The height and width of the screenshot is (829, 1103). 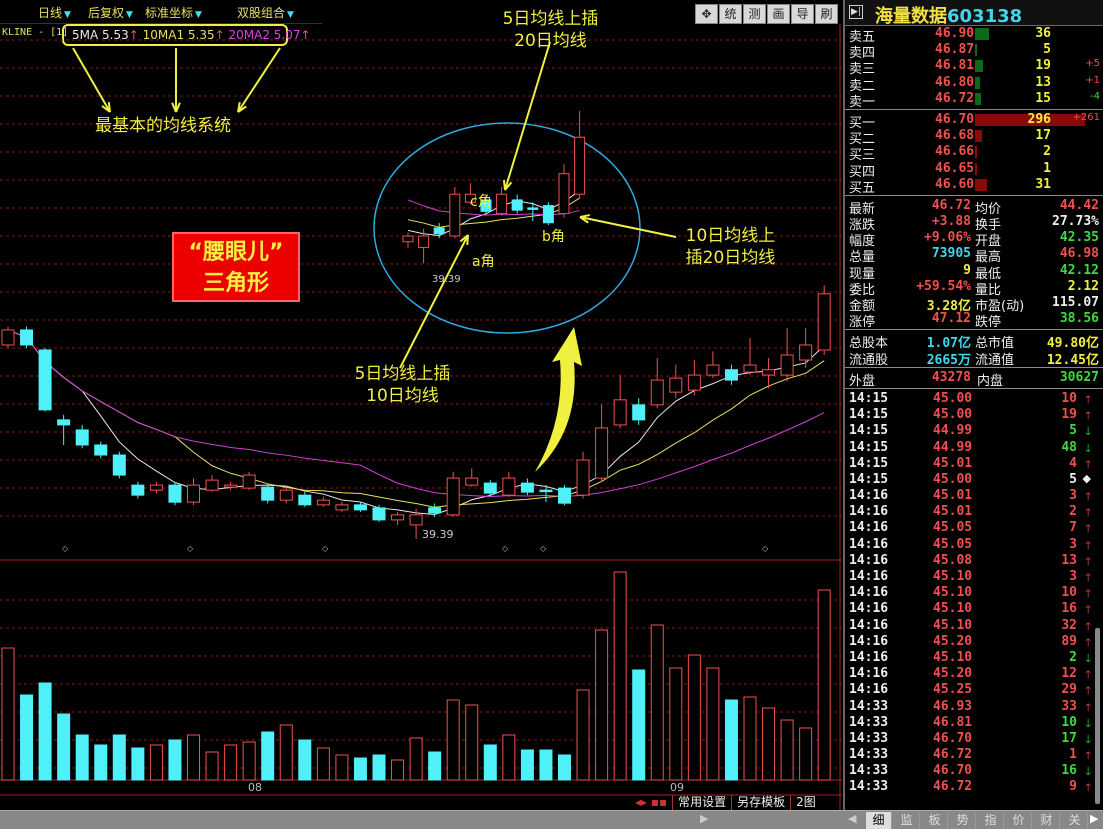 I want to click on level-volume: 15, so click(x=1043, y=98).